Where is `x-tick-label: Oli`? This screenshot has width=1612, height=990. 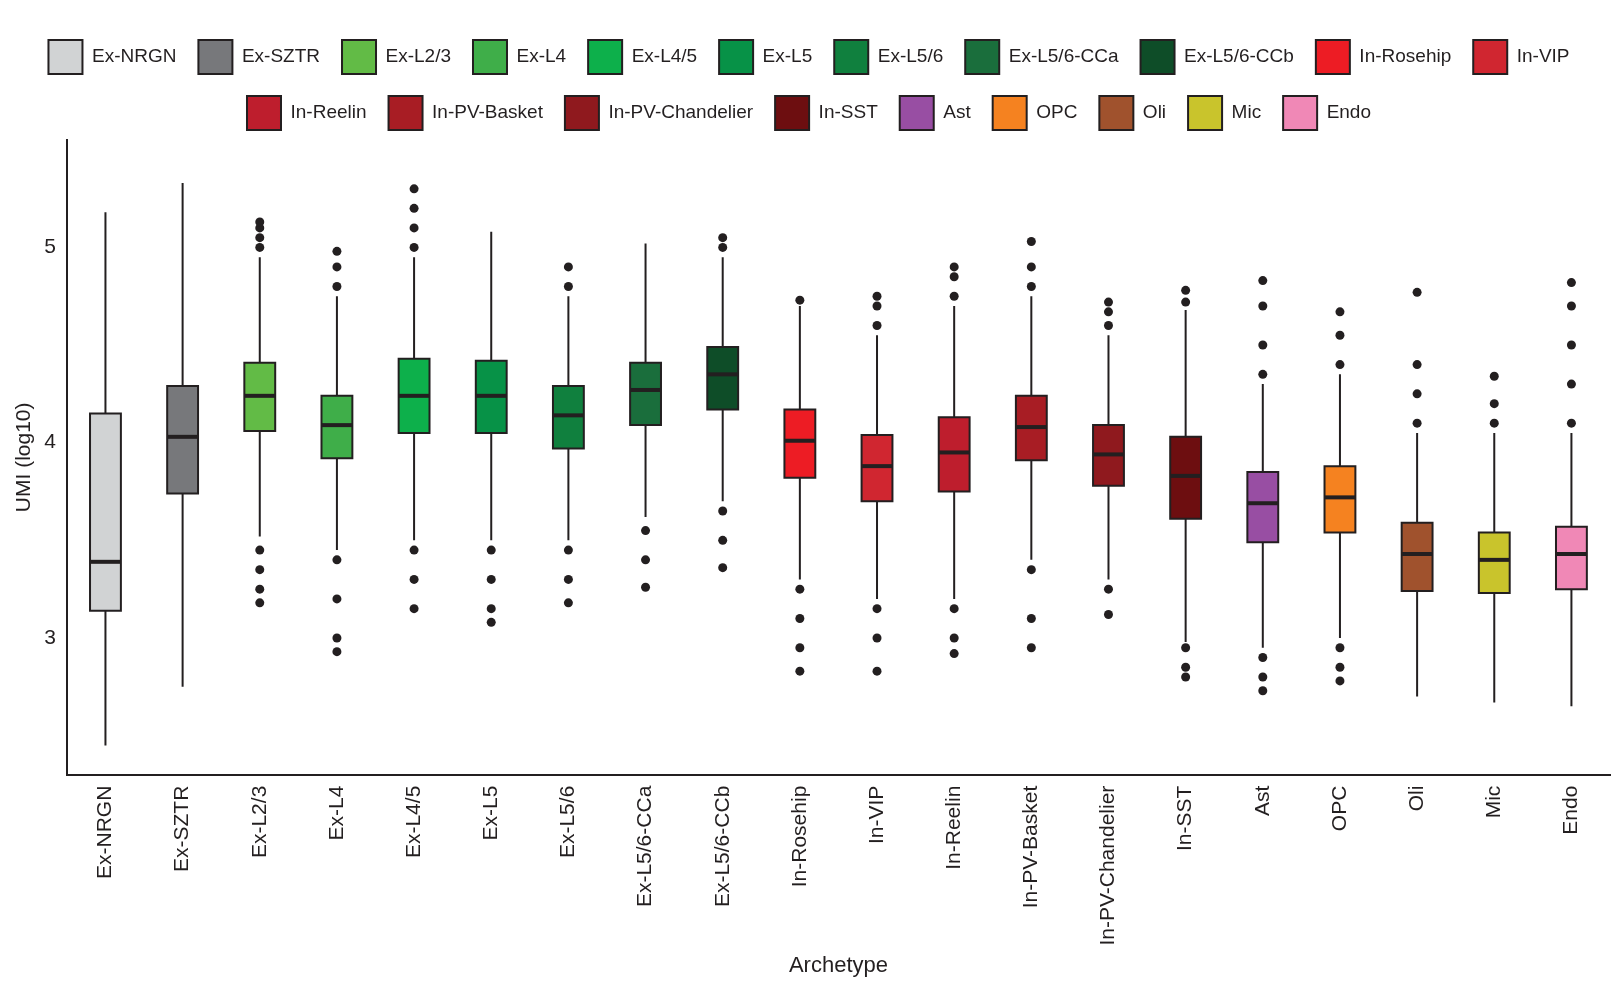 x-tick-label: Oli is located at coordinates (1415, 798).